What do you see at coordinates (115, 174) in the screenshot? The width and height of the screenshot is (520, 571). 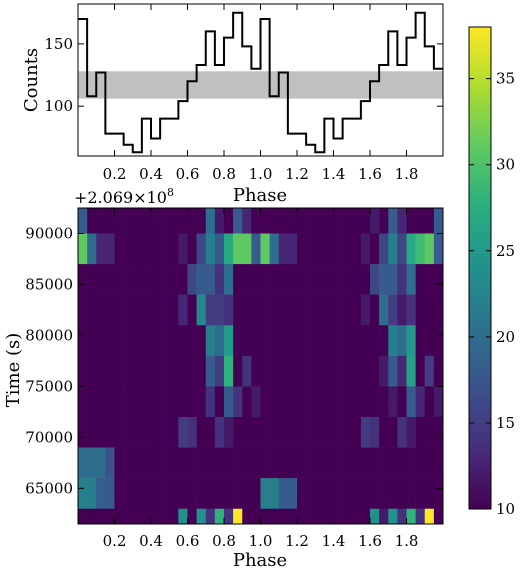 I see `profile-xtick-label: 0.2` at bounding box center [115, 174].